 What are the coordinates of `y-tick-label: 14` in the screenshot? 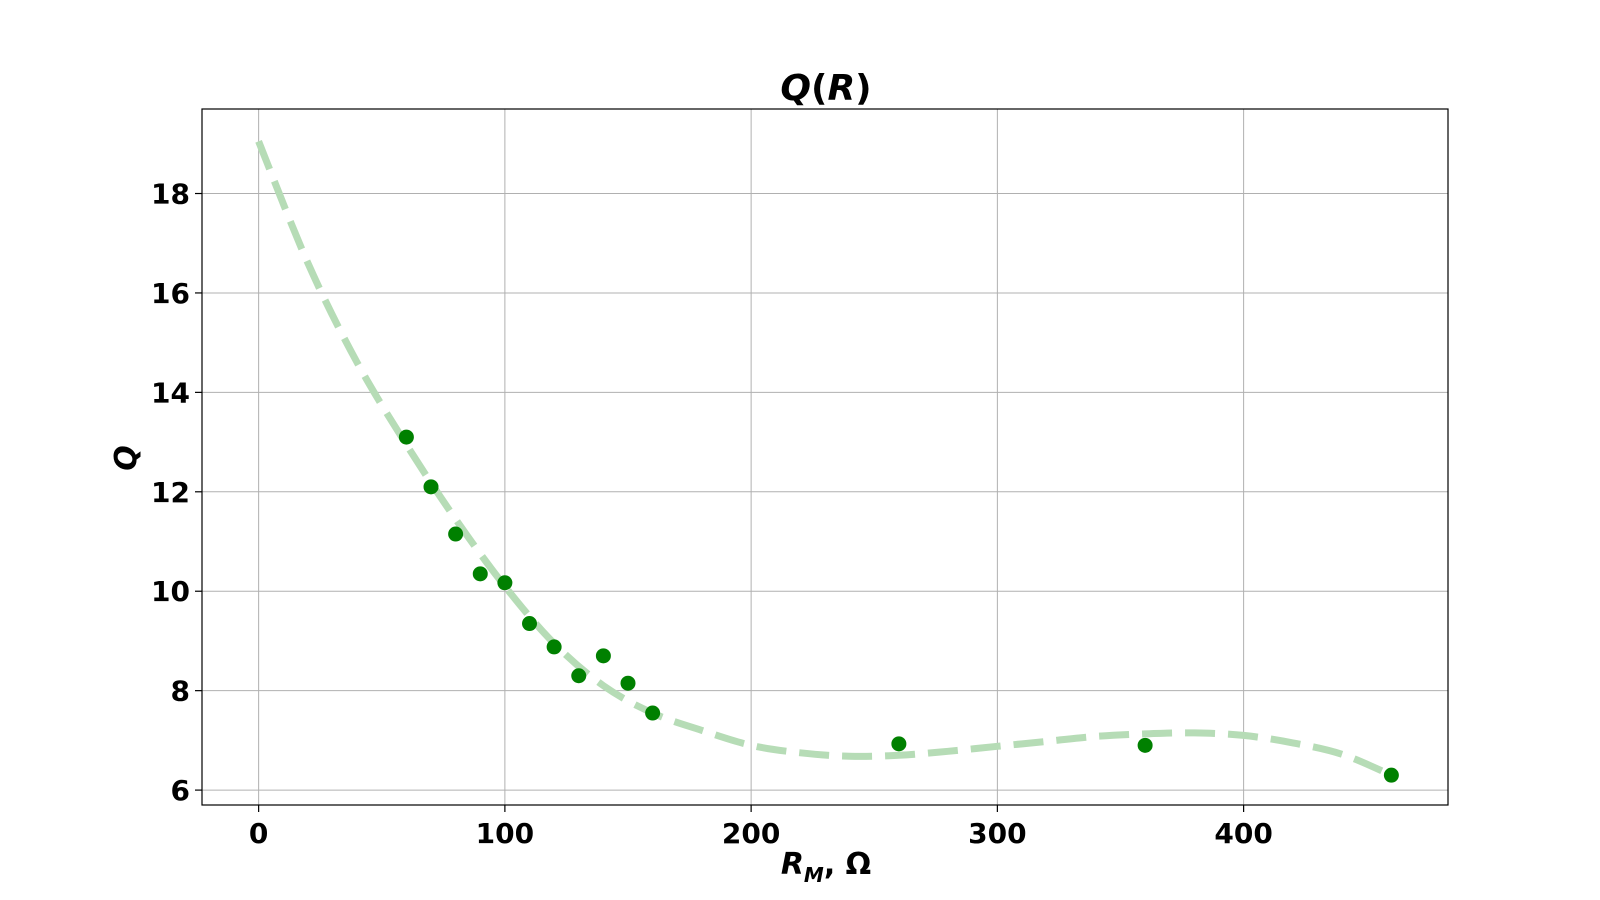 It's located at (170, 392).